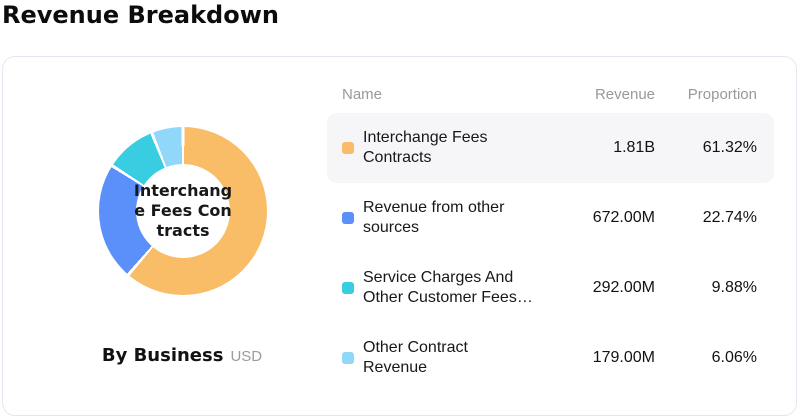  Describe the element at coordinates (140, 15) in the screenshot. I see `page-title: Revenue Breakdown` at that location.